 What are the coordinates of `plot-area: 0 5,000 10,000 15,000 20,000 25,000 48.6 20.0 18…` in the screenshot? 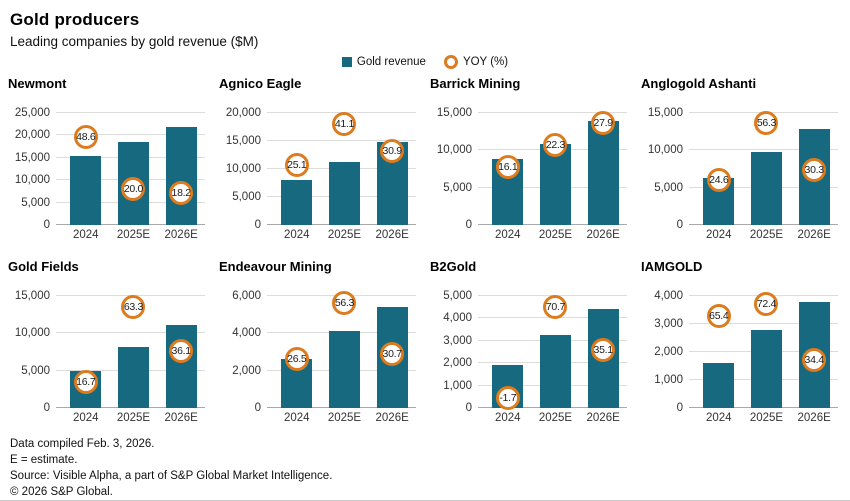 It's located at (112, 164).